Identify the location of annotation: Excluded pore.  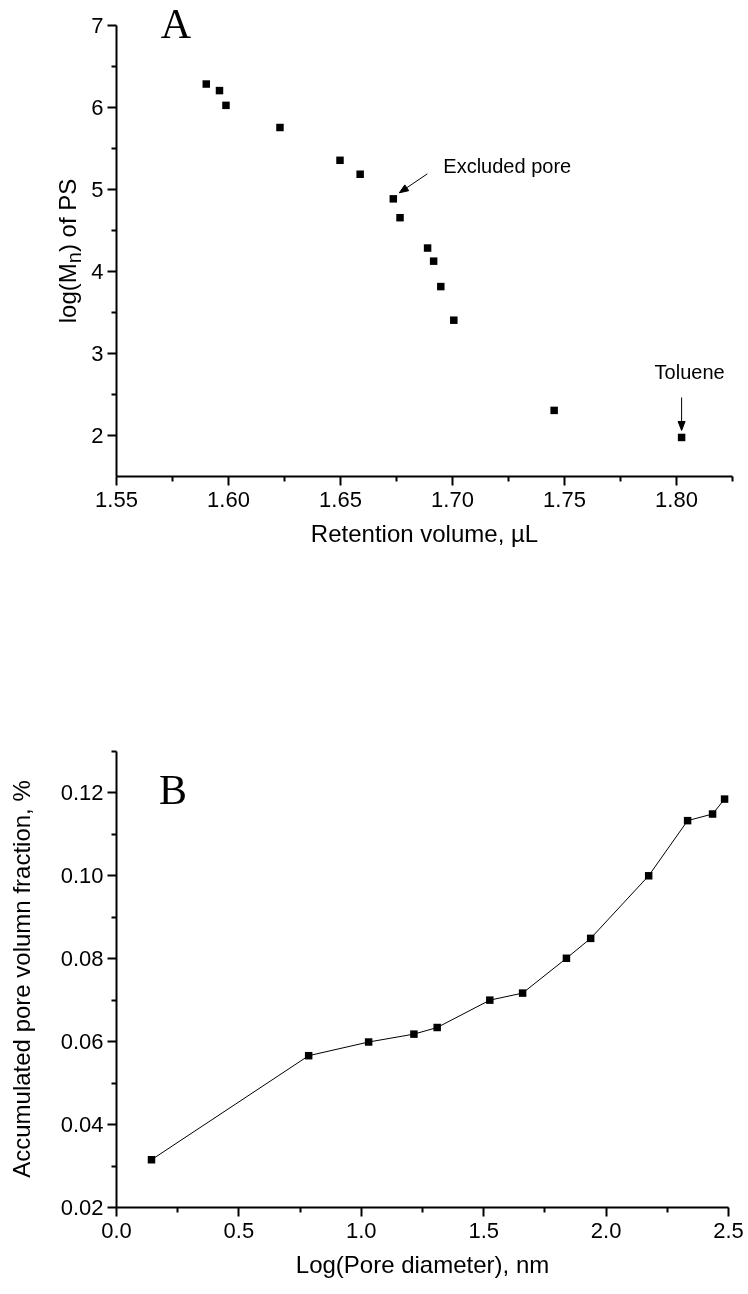
(507, 165).